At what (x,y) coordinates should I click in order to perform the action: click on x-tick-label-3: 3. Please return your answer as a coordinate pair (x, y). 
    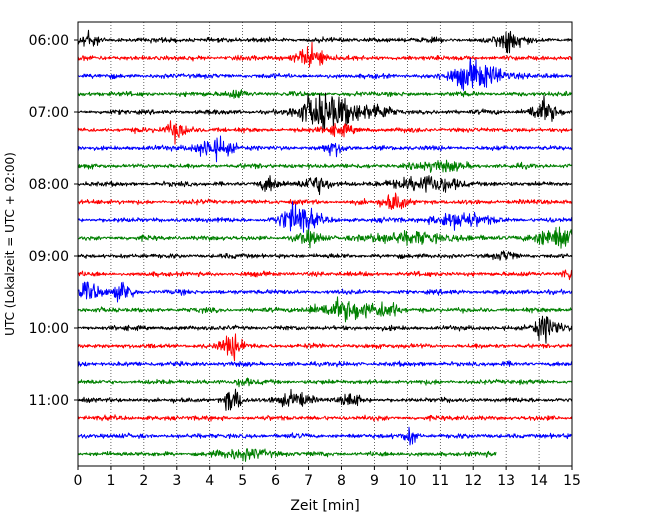
    Looking at the image, I should click on (176, 481).